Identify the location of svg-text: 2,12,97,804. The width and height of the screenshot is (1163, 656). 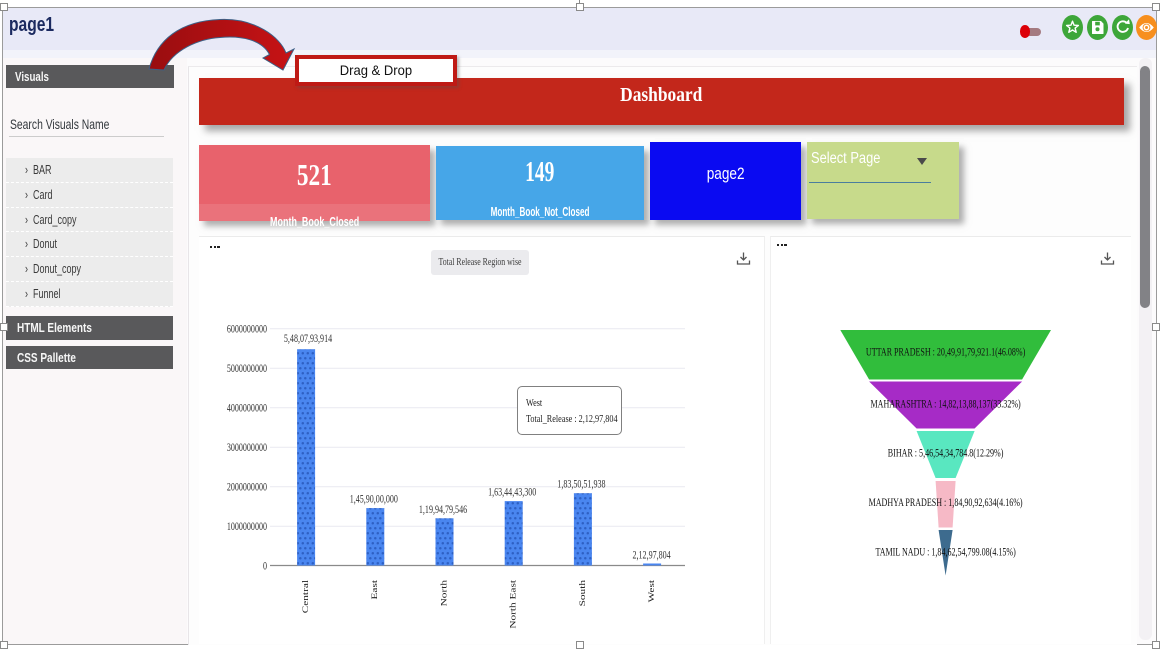
(652, 555).